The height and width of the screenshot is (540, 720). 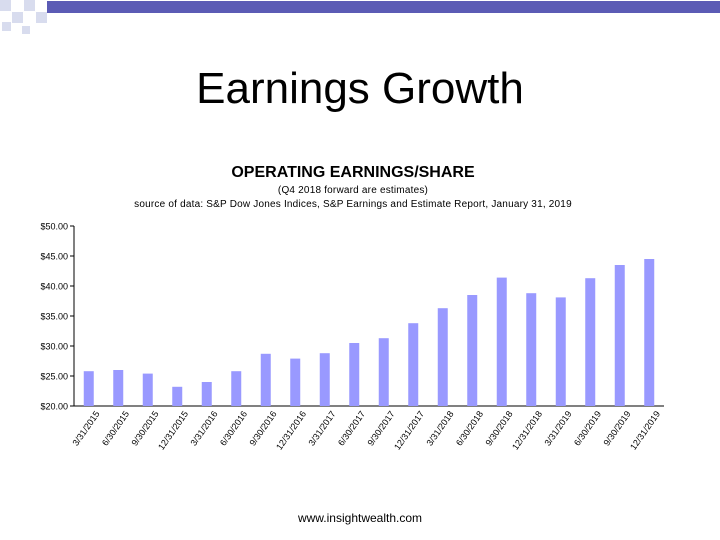 I want to click on deco-header-bar, so click(x=383, y=7).